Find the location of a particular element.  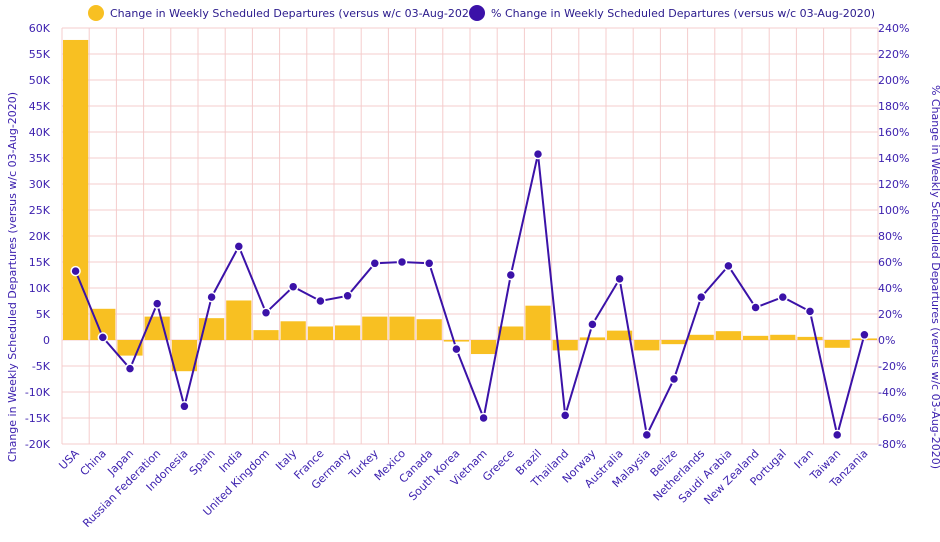

right-tick-label: 180% is located at coordinates (893, 106).